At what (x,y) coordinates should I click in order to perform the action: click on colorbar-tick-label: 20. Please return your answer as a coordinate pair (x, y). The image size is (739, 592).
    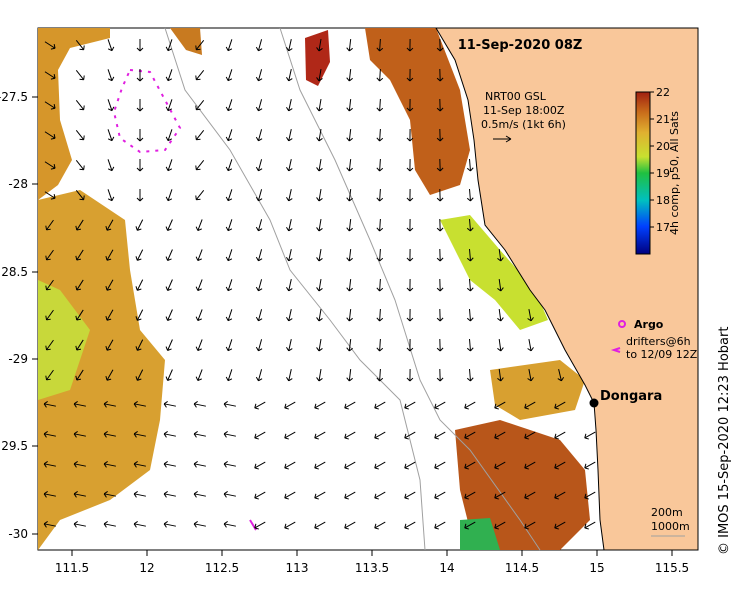
    Looking at the image, I should click on (663, 146).